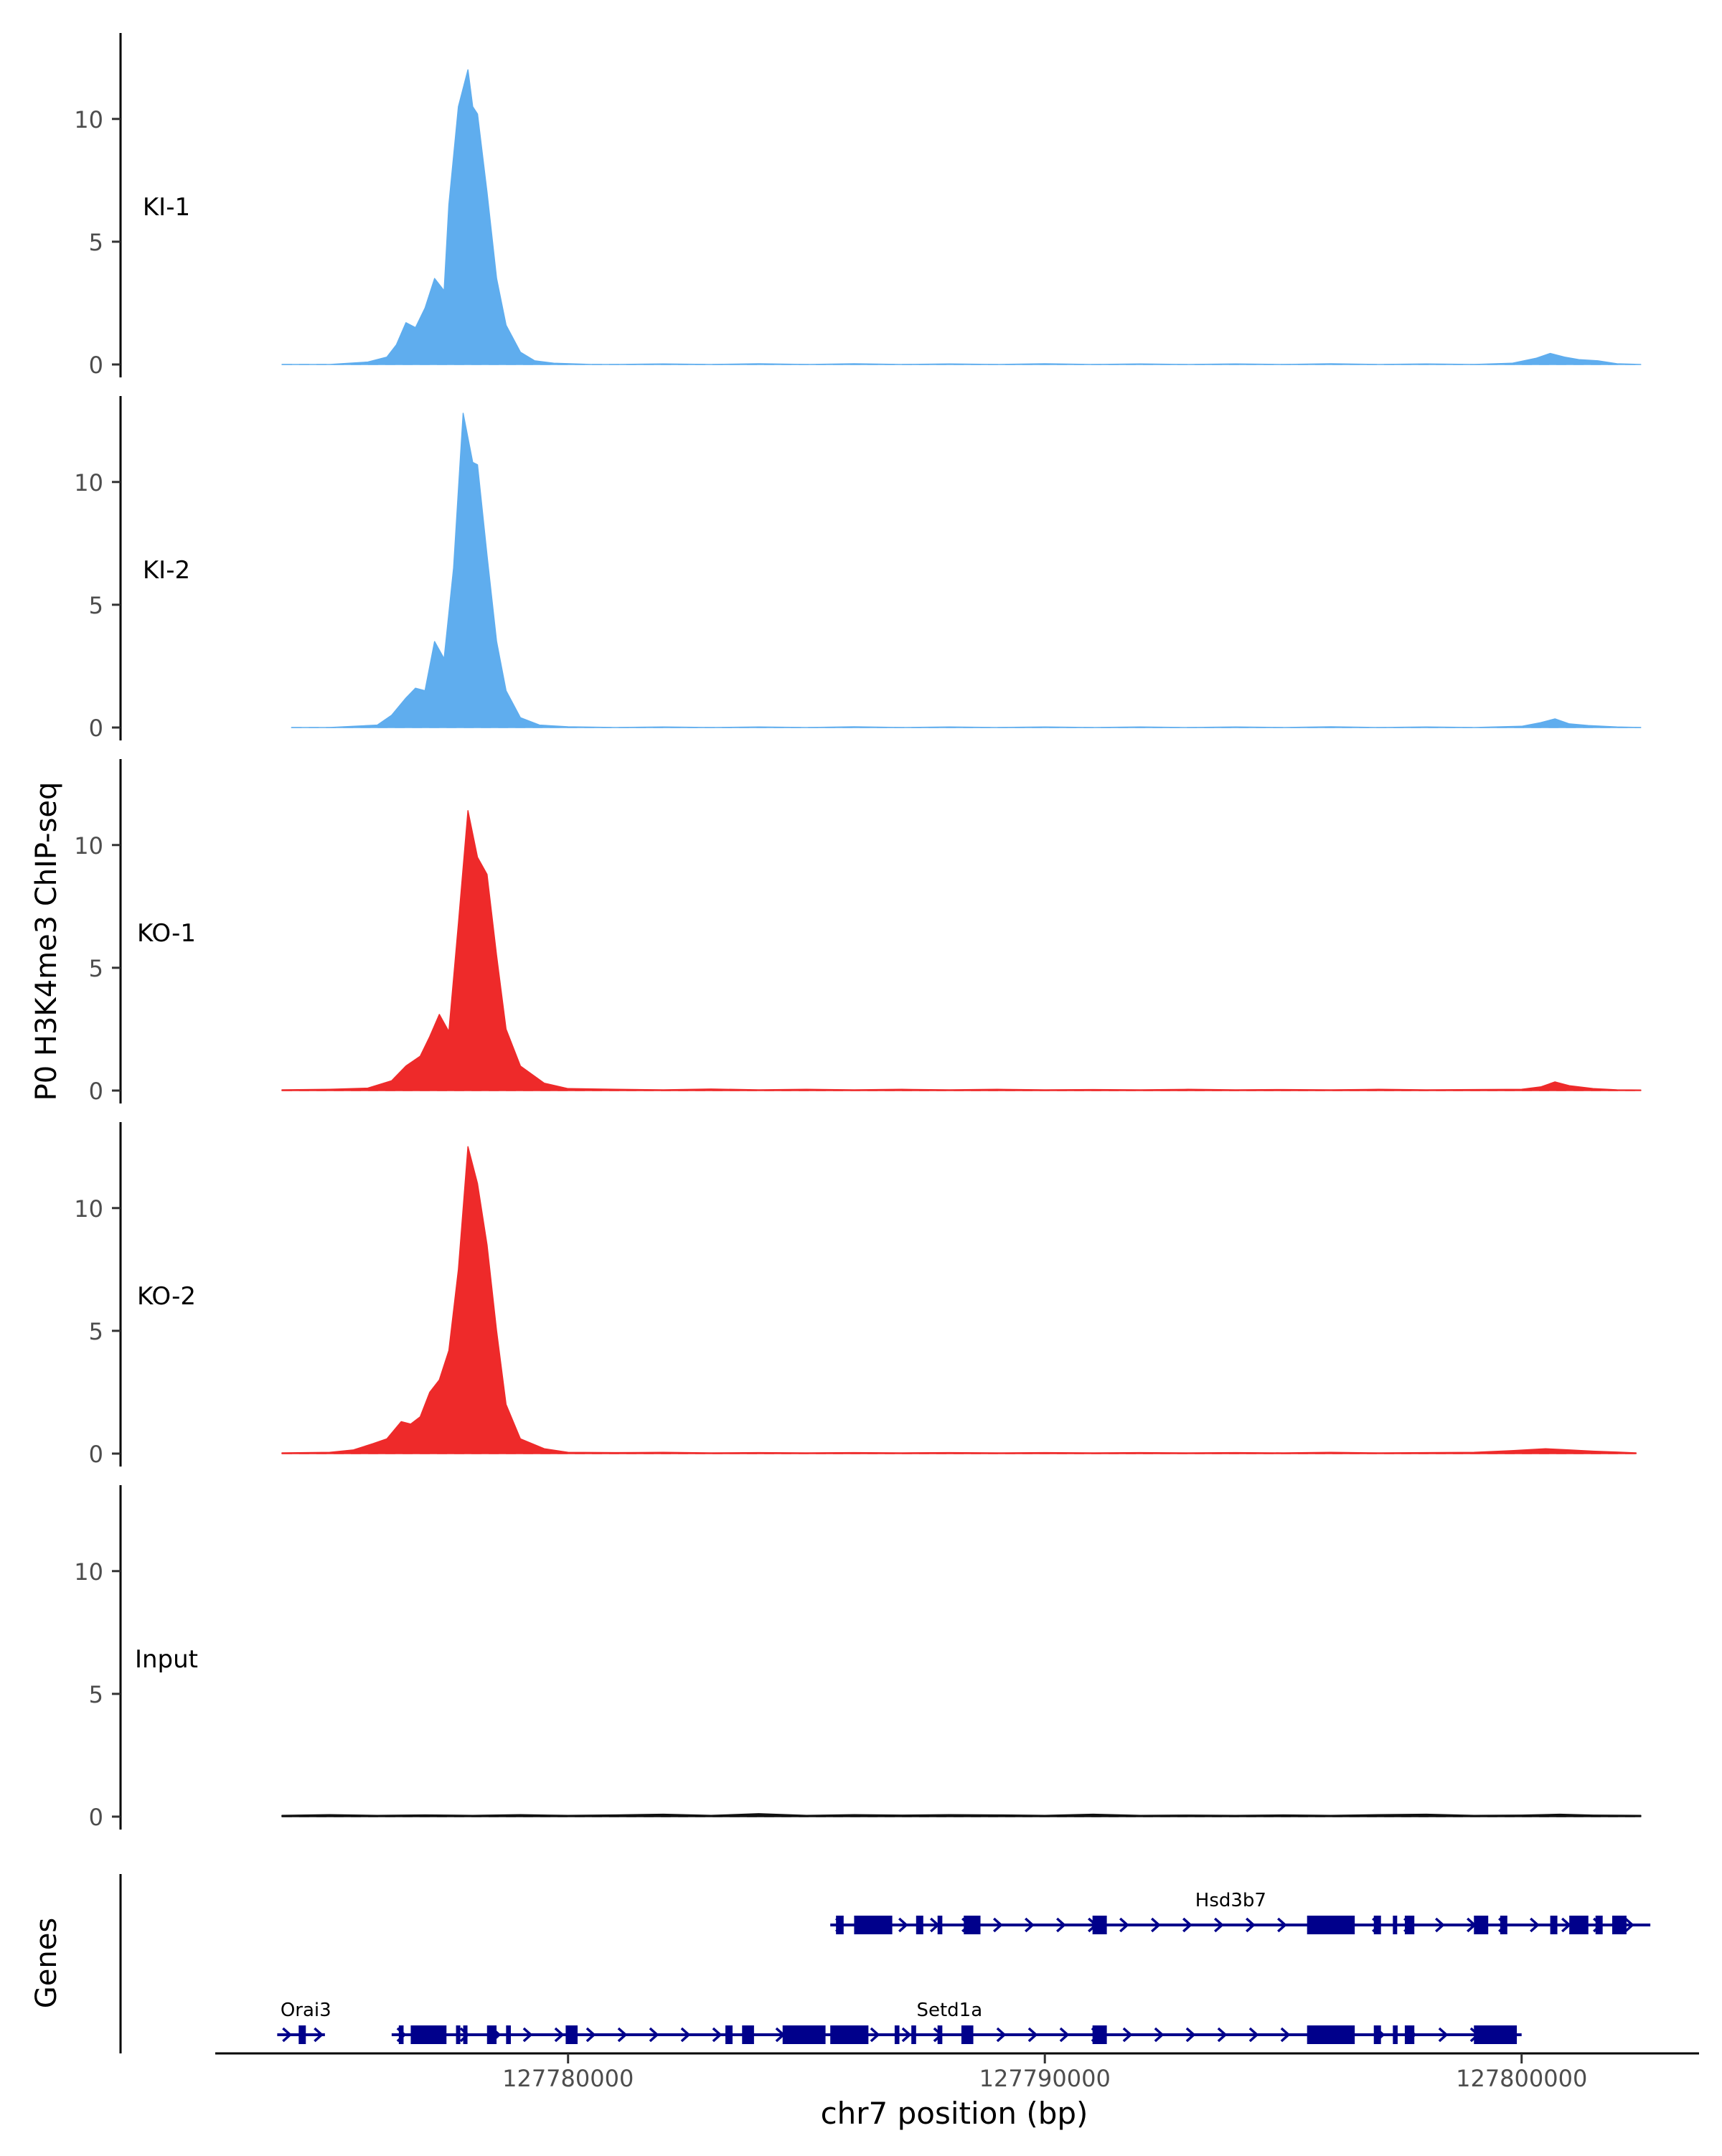  I want to click on track-ki-2: 0 5 10 KI-2, so click(858, 569).